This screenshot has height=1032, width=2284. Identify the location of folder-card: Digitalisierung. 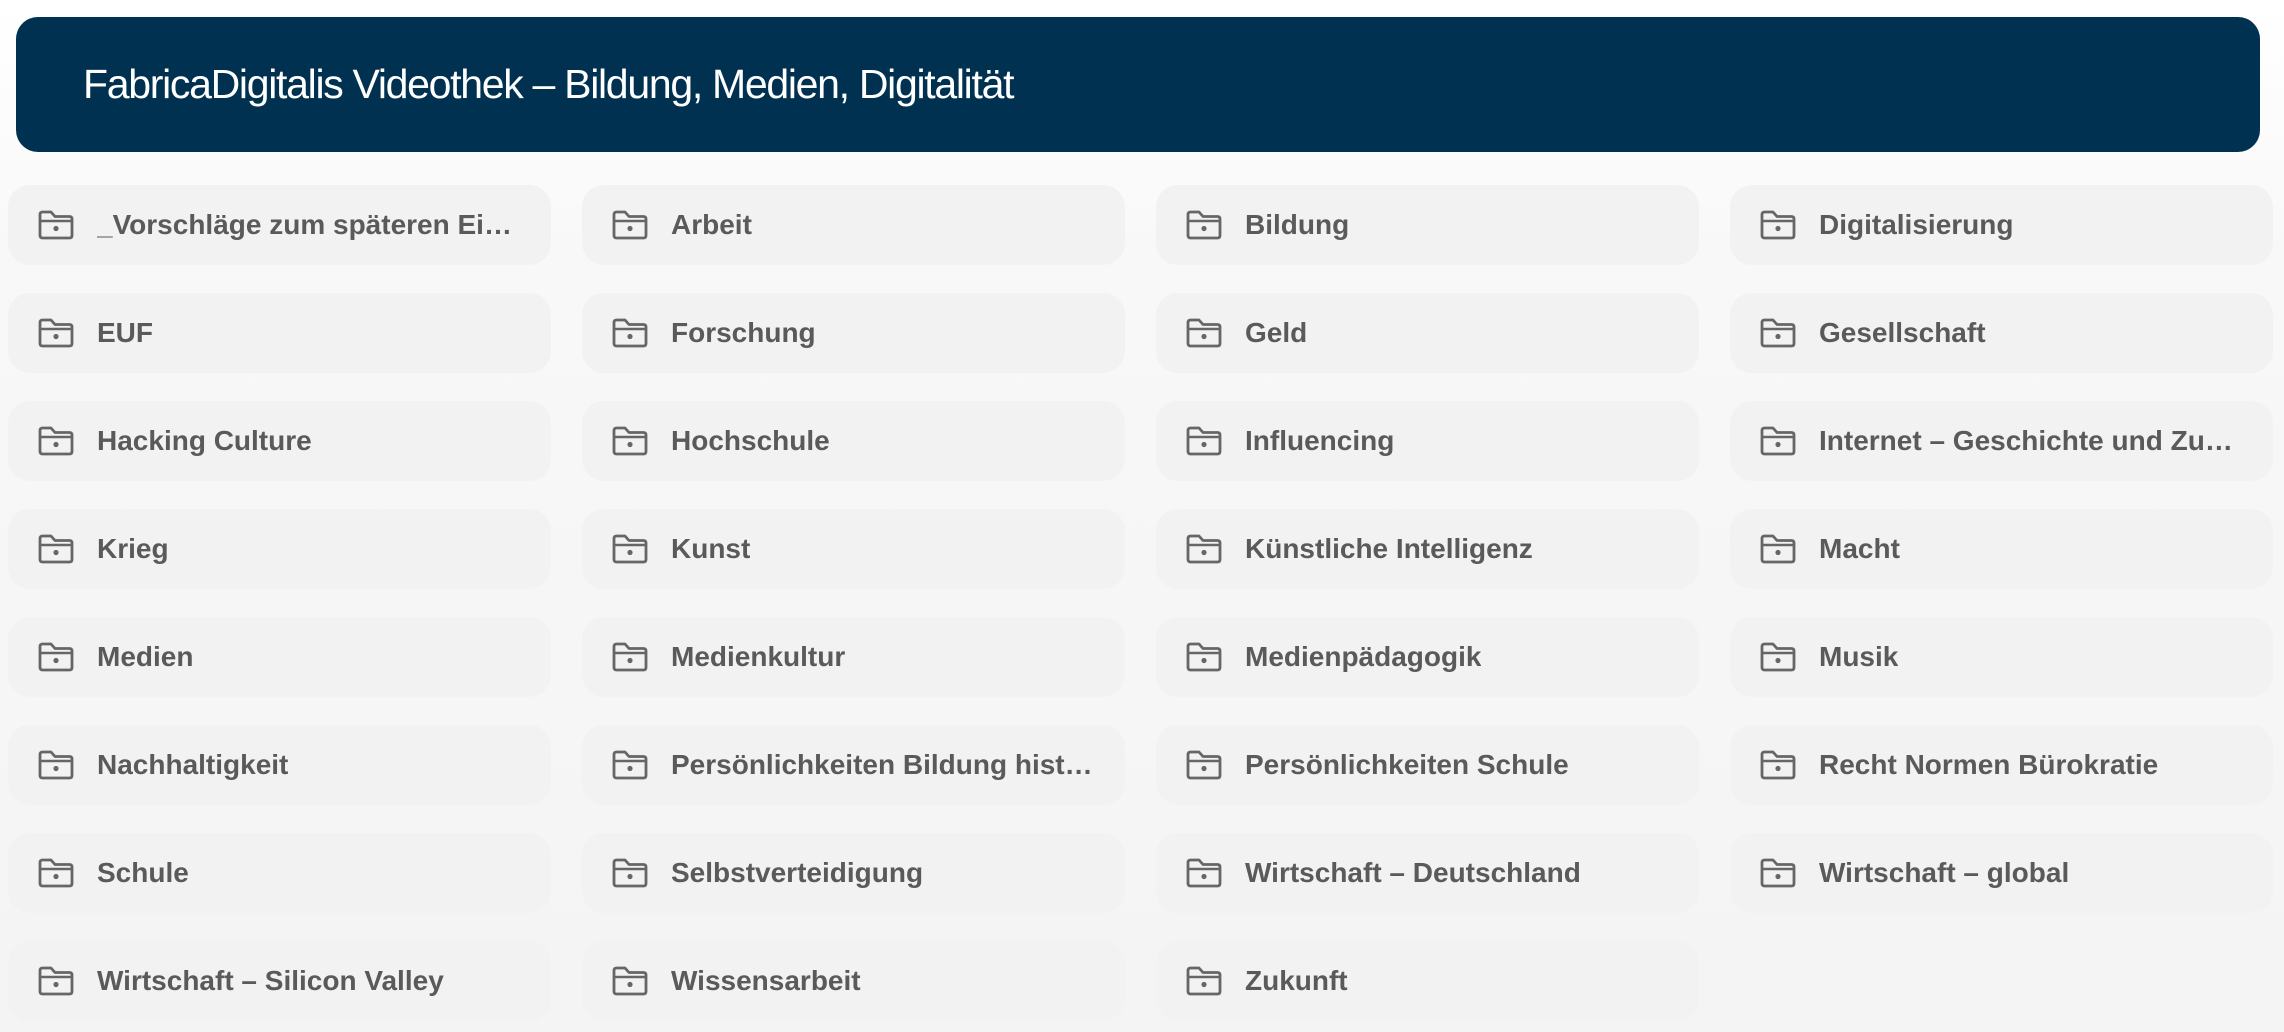
(2001, 225).